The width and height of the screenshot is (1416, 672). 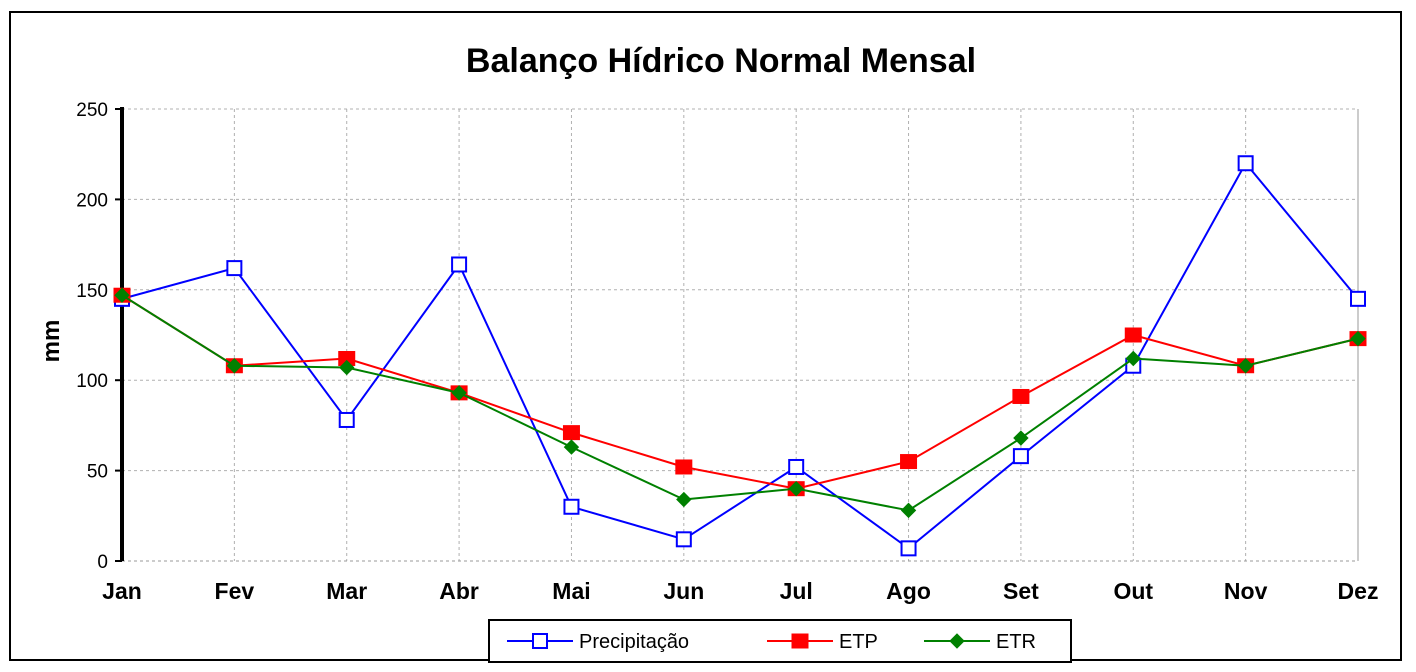 What do you see at coordinates (346, 591) in the screenshot?
I see `x-tick-label: Mar` at bounding box center [346, 591].